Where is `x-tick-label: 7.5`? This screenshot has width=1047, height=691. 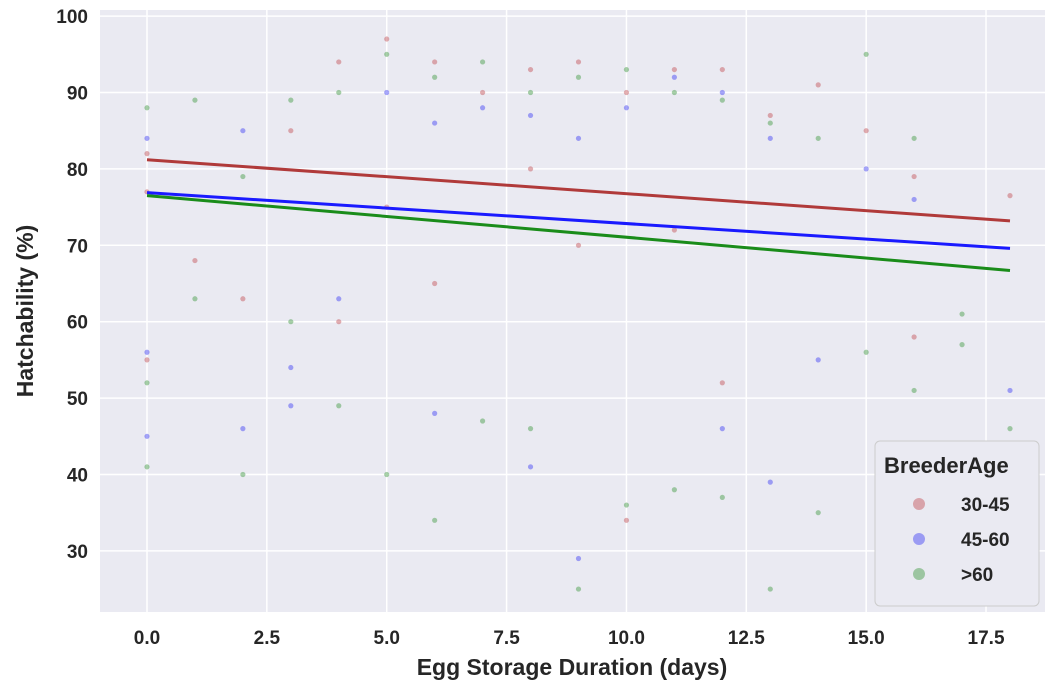
x-tick-label: 7.5 is located at coordinates (506, 638).